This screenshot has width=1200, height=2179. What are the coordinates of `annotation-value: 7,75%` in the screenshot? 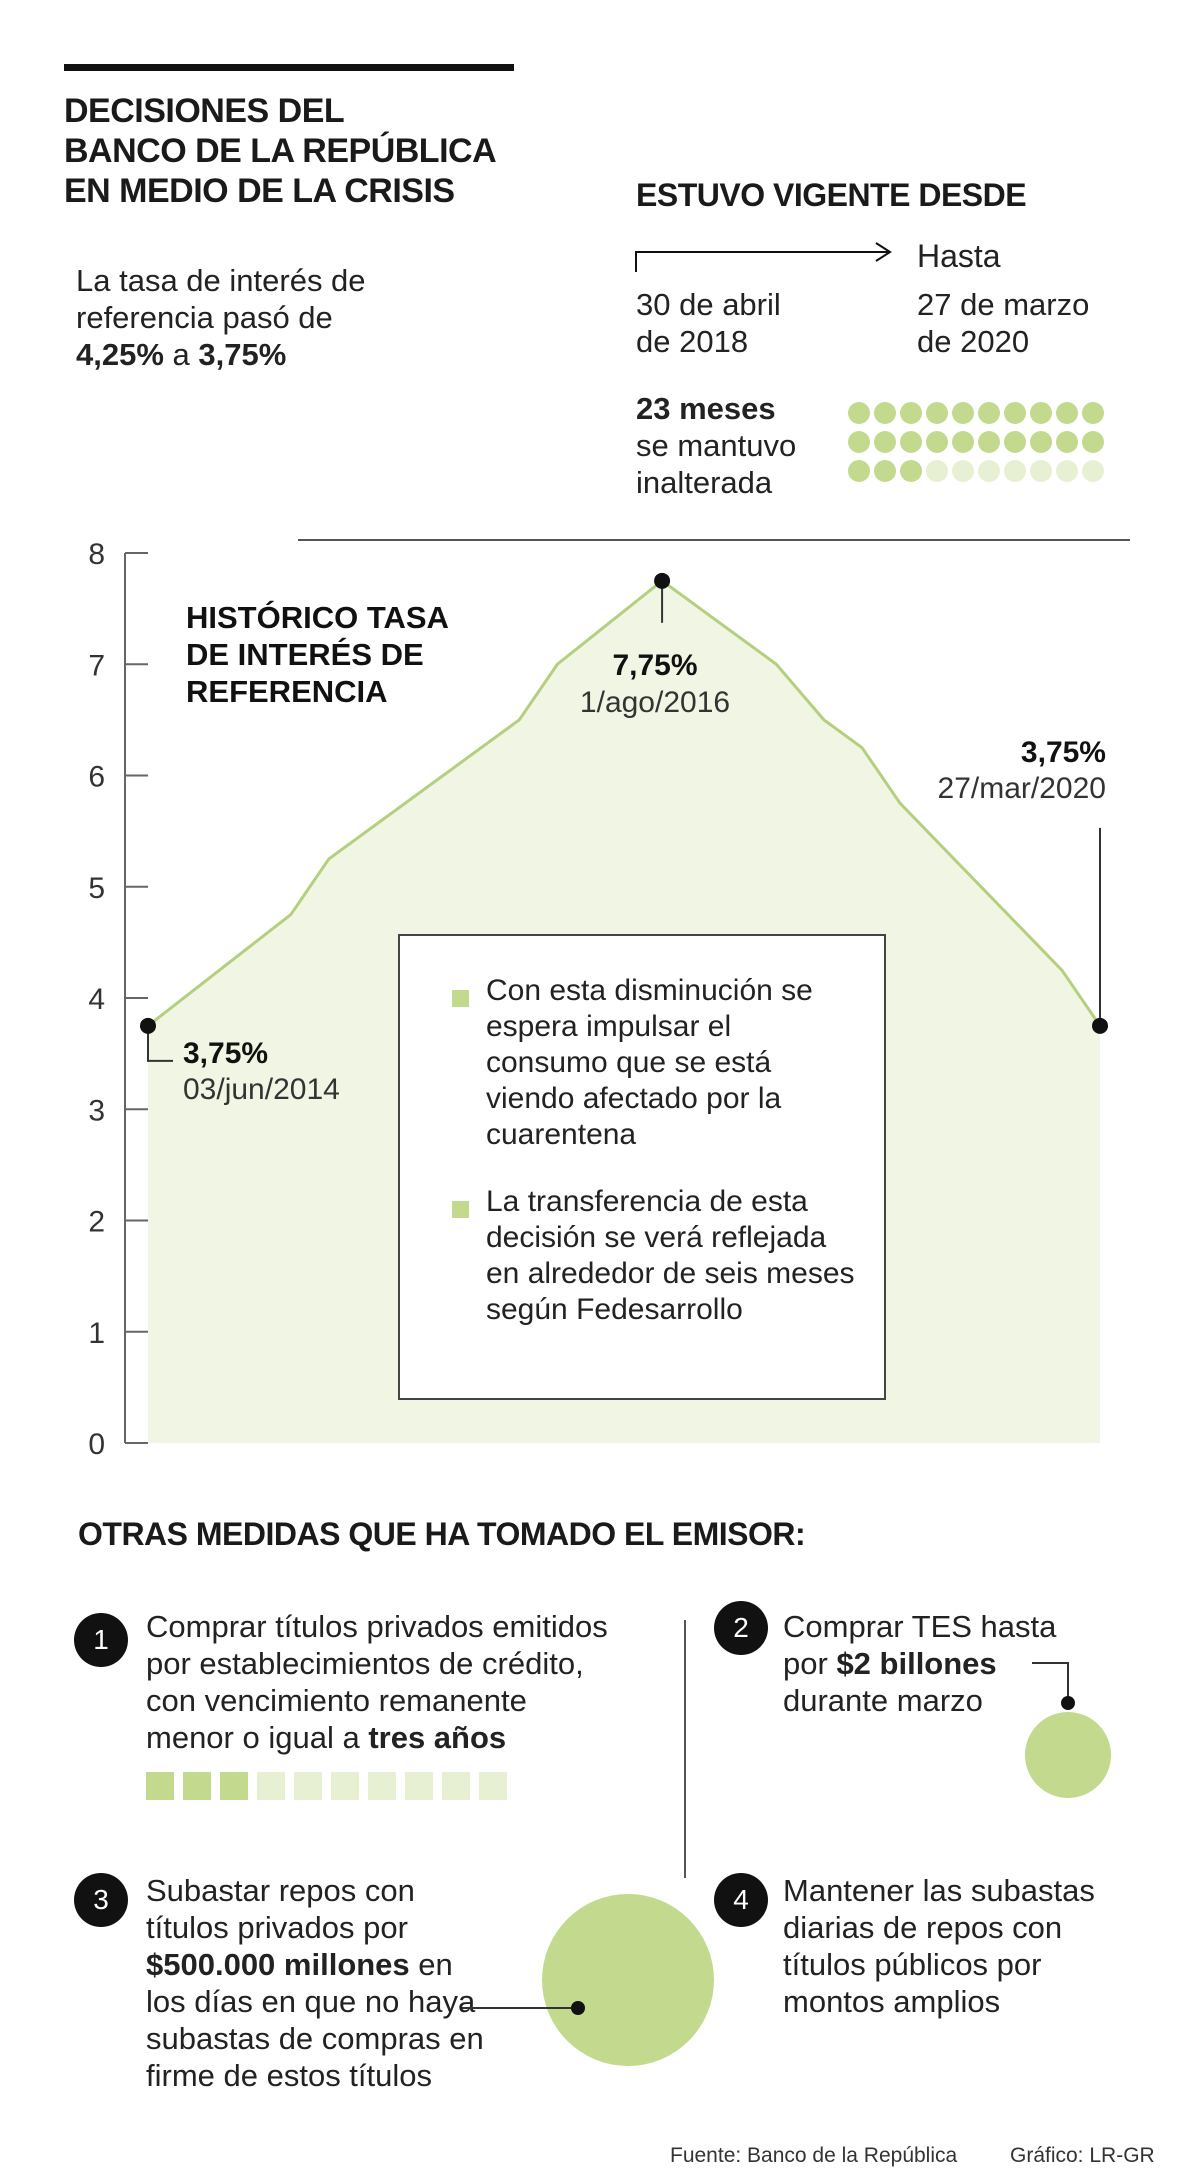 It's located at (654, 665).